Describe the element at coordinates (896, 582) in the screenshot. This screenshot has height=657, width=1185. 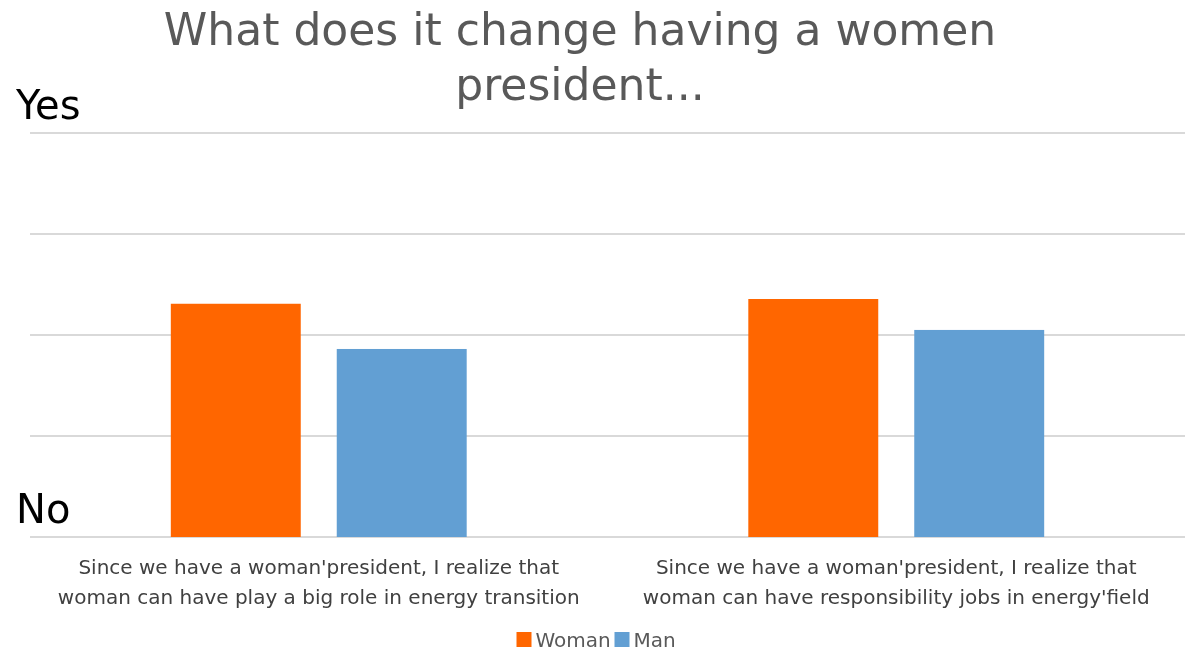
I see `x-tick-label: Since we have a woman'president, I realize that woman can have responsibility jobs in energy'field` at that location.